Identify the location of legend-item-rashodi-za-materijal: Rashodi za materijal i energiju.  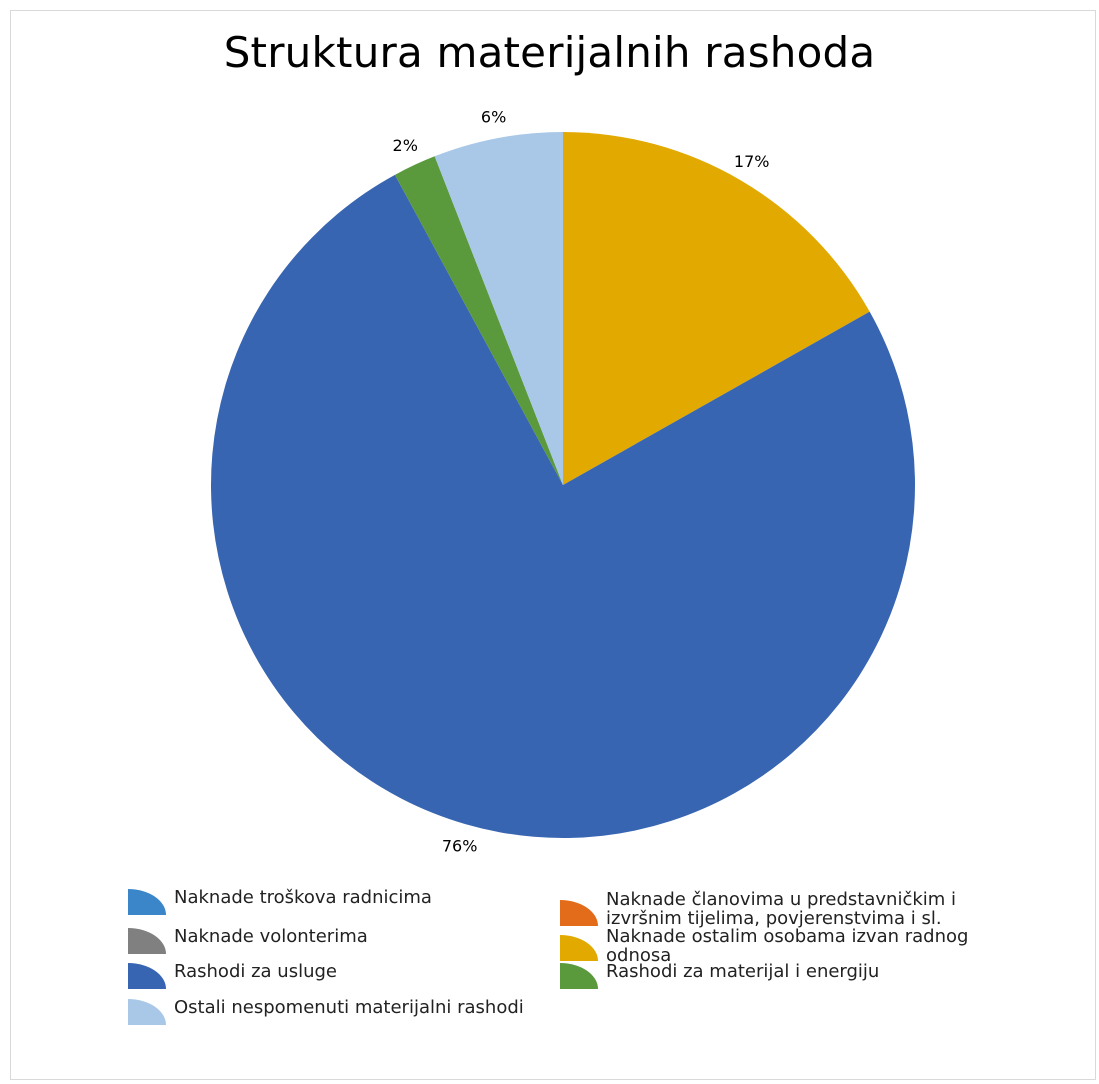
(719, 975).